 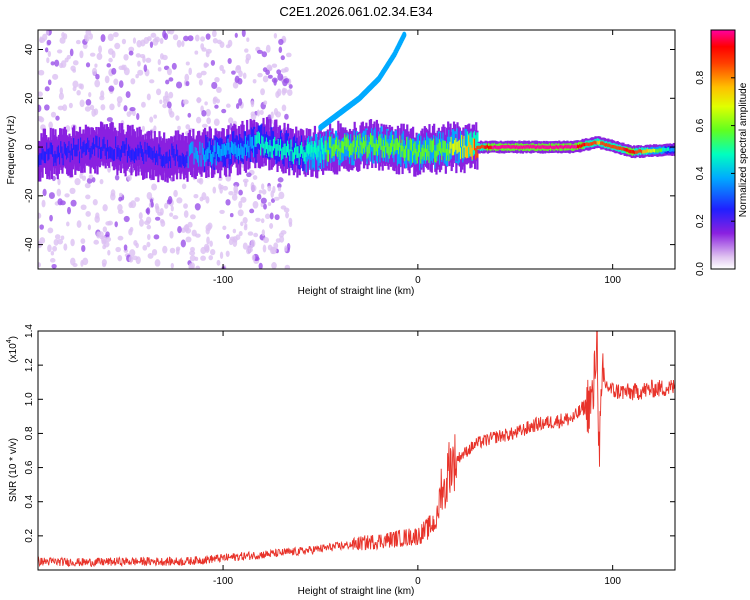 What do you see at coordinates (700, 77) in the screenshot?
I see `colorbar-tick-label: 0.8` at bounding box center [700, 77].